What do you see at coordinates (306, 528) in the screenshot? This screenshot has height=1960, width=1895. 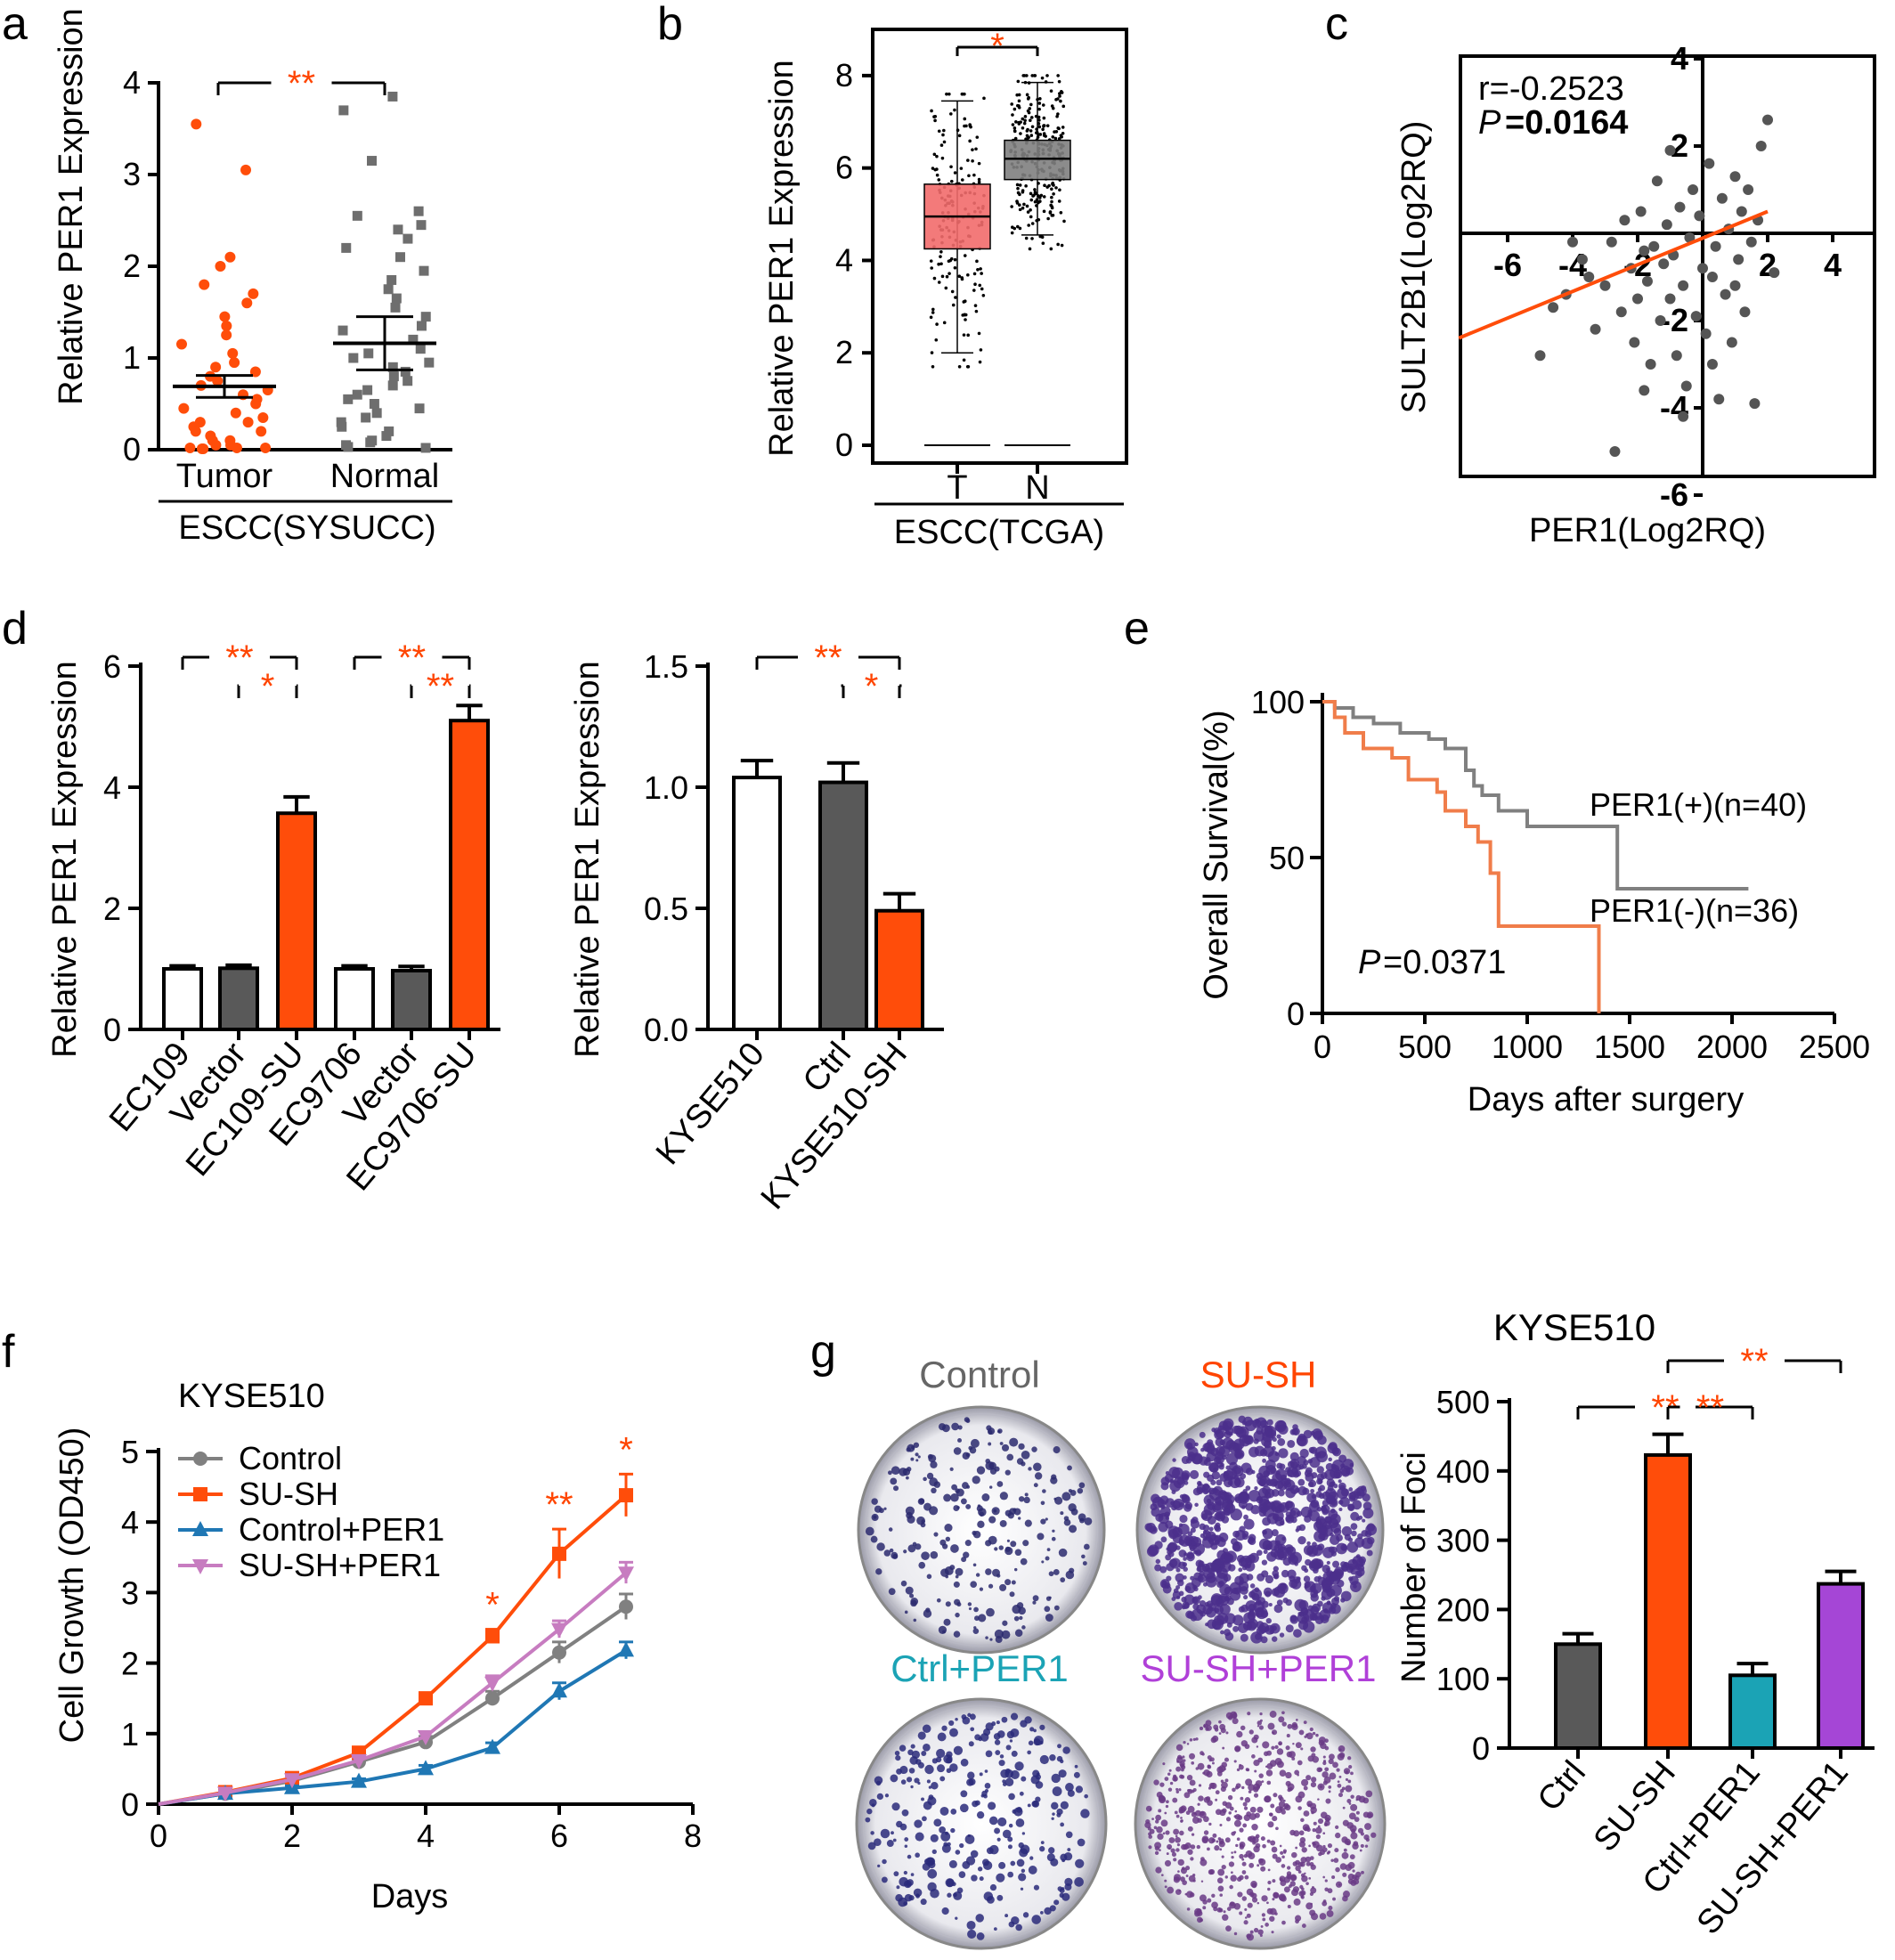 I see `panel-a-group-label: ESCC(SYSUCC)` at bounding box center [306, 528].